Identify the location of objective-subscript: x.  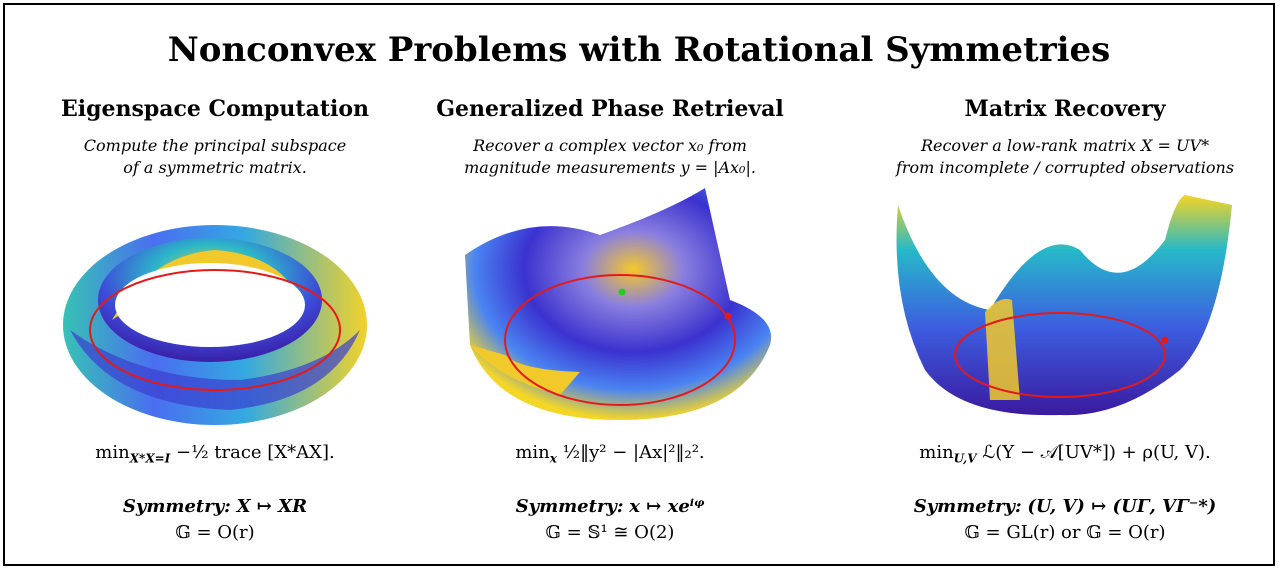
(553, 458).